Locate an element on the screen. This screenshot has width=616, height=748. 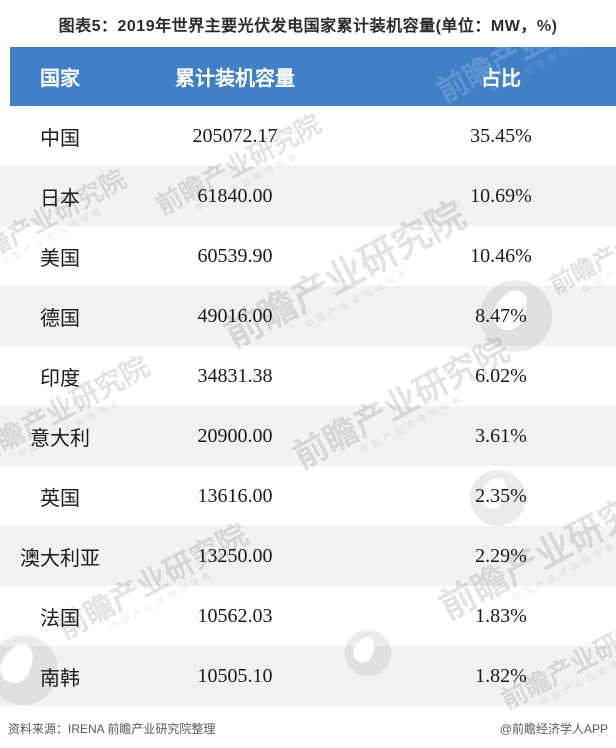
cell-capacity: 10505.10 is located at coordinates (235, 675).